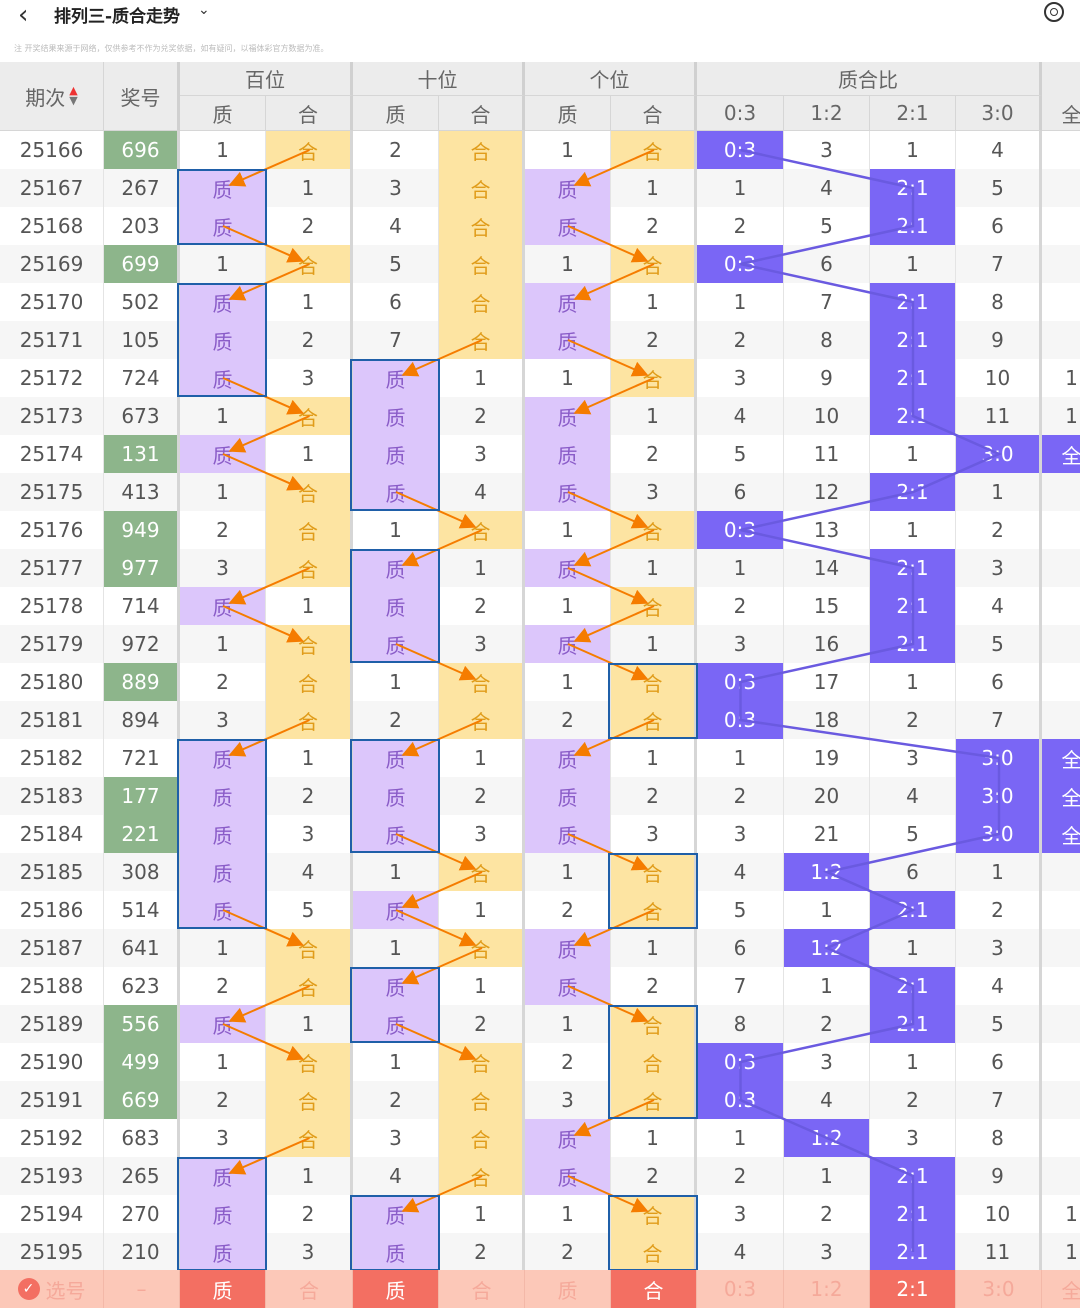 The image size is (1080, 1312). Describe the element at coordinates (913, 113) in the screenshot. I see `header-sub: 2:1` at that location.